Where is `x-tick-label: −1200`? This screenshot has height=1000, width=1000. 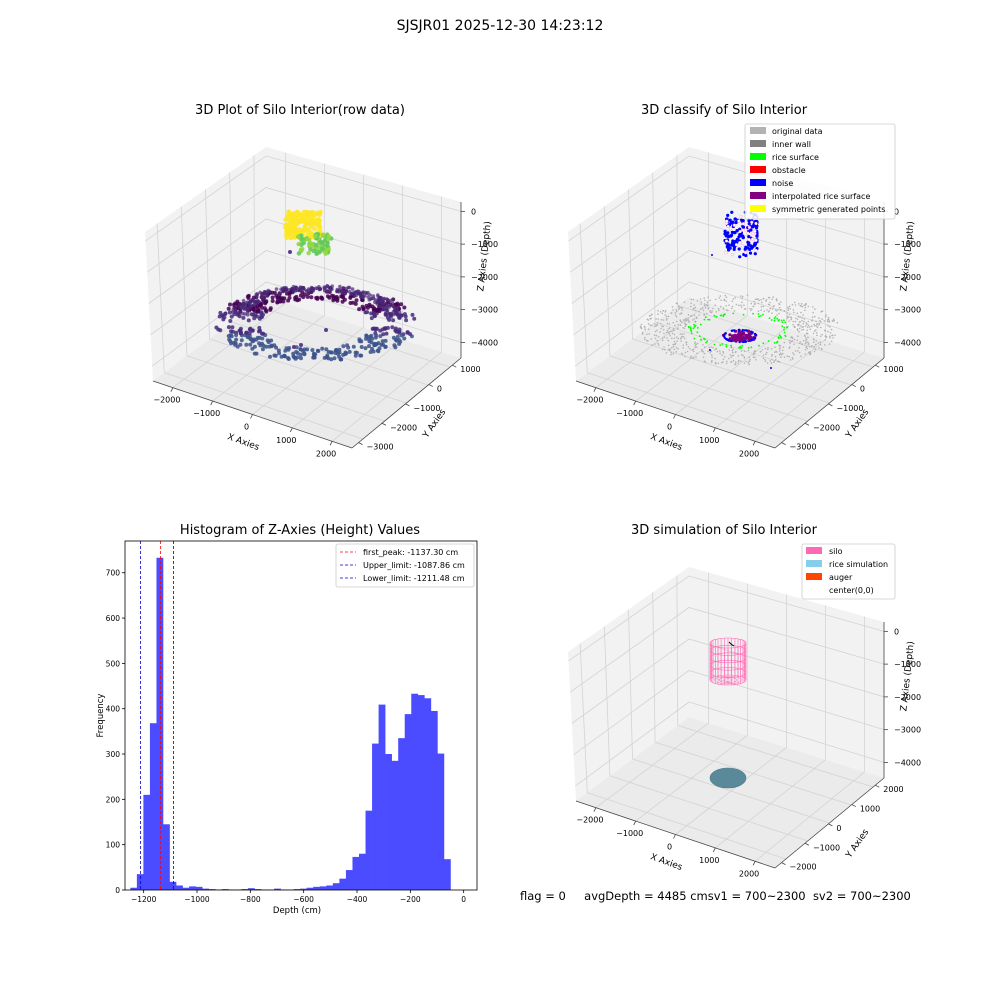
x-tick-label: −1200 is located at coordinates (144, 899).